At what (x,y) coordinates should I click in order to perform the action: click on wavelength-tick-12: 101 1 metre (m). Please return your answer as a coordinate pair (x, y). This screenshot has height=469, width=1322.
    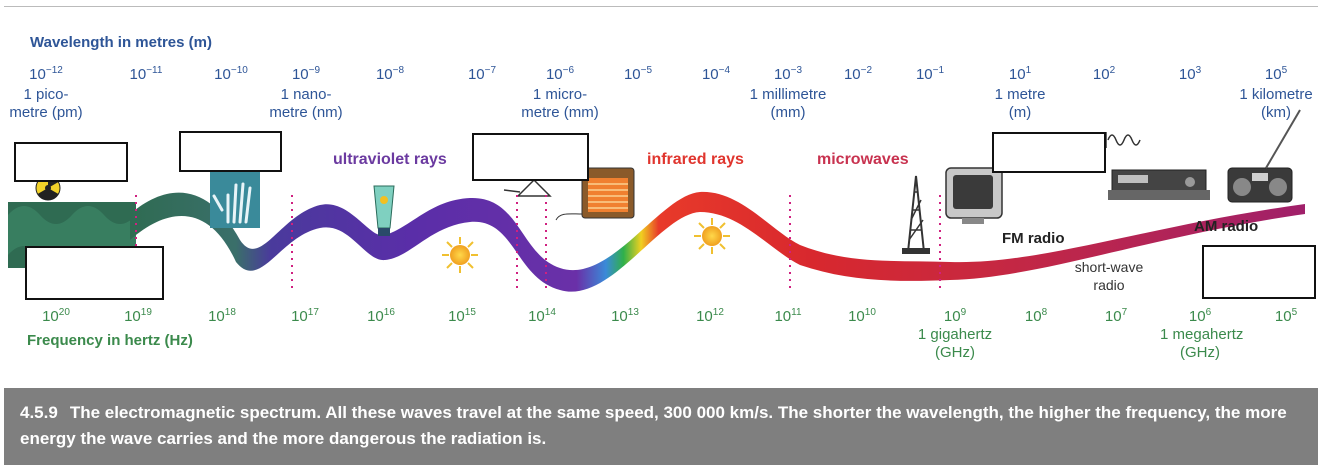
    Looking at the image, I should click on (1020, 92).